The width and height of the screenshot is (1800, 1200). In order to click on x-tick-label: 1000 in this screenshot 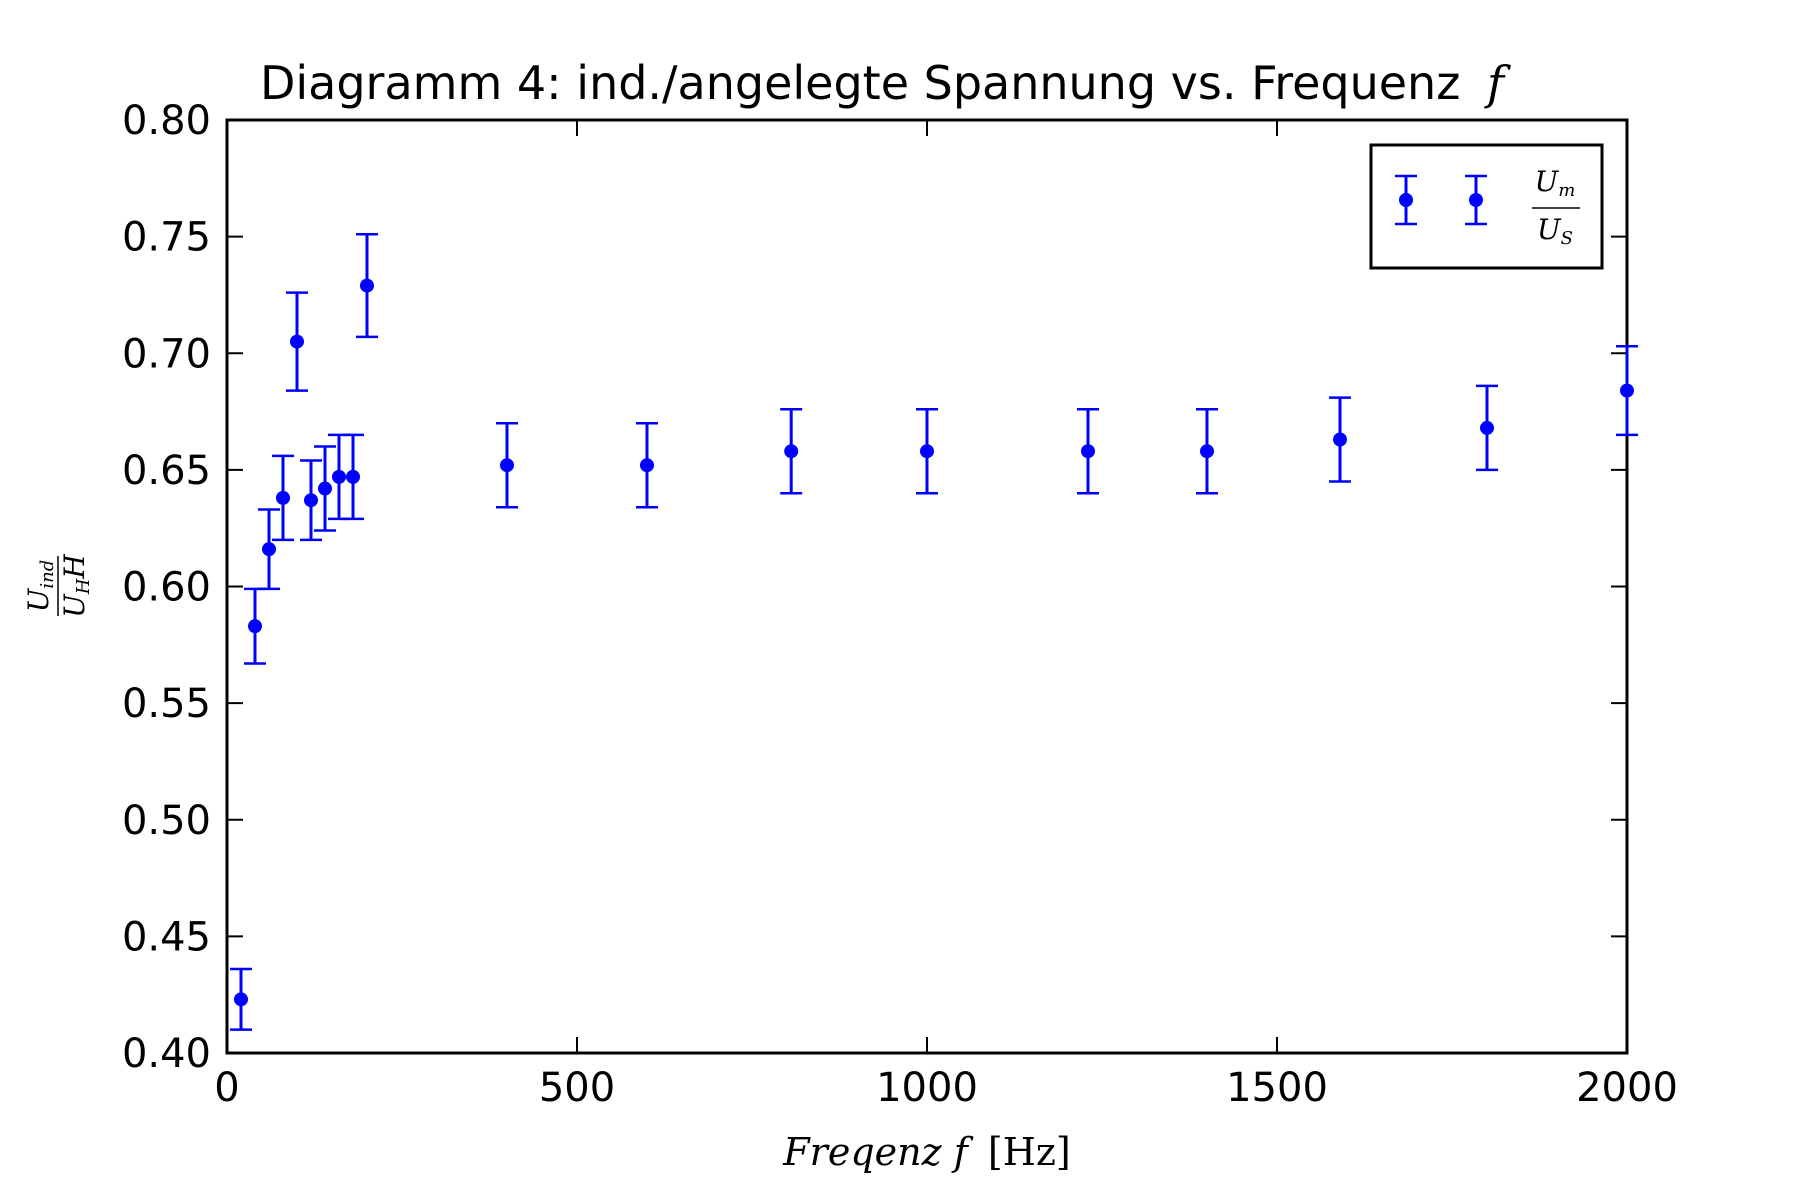, I will do `click(927, 1088)`.